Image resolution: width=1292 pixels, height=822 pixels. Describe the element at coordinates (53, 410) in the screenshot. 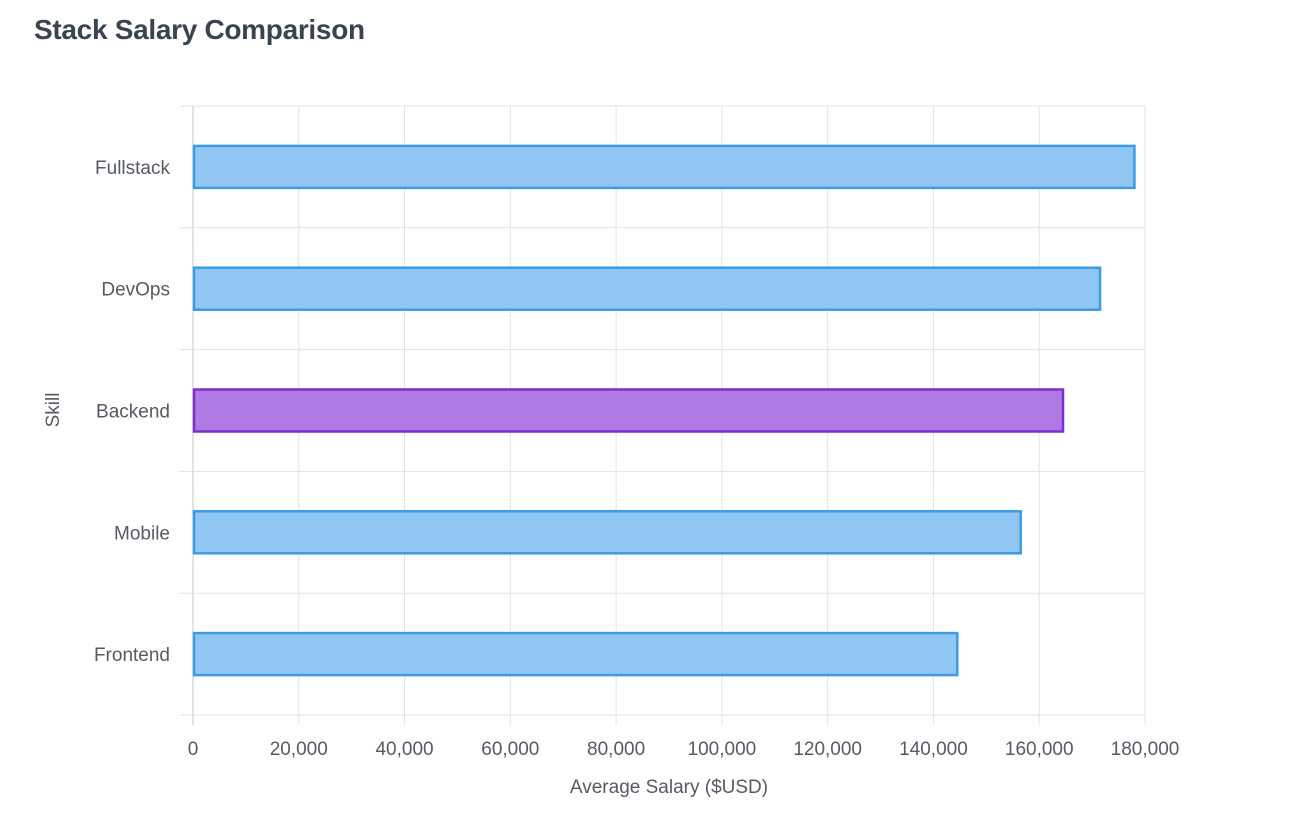

I see `y-axis-title: Skill` at that location.